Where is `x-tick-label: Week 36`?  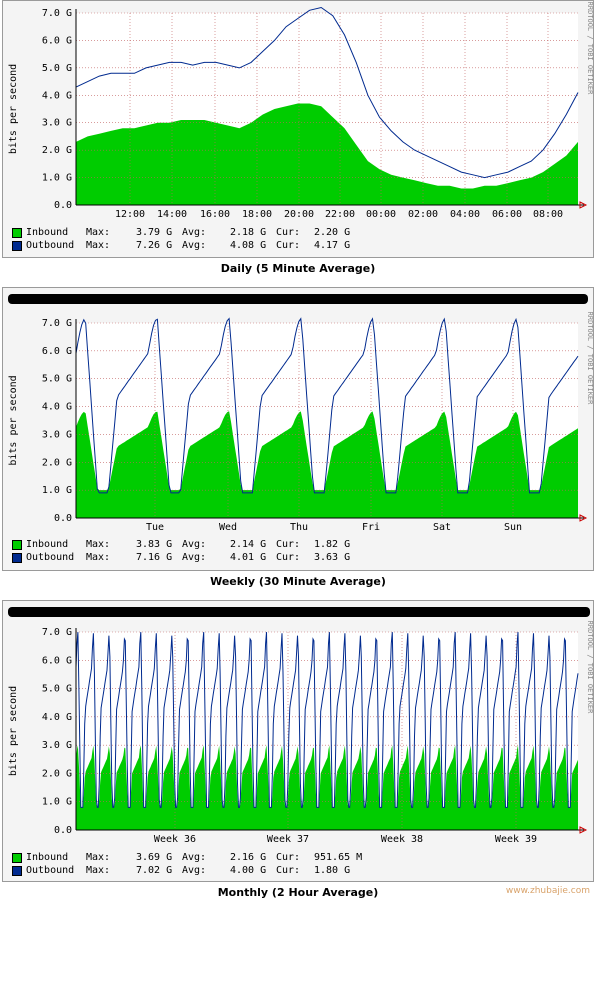
x-tick-label: Week 36 is located at coordinates (175, 839).